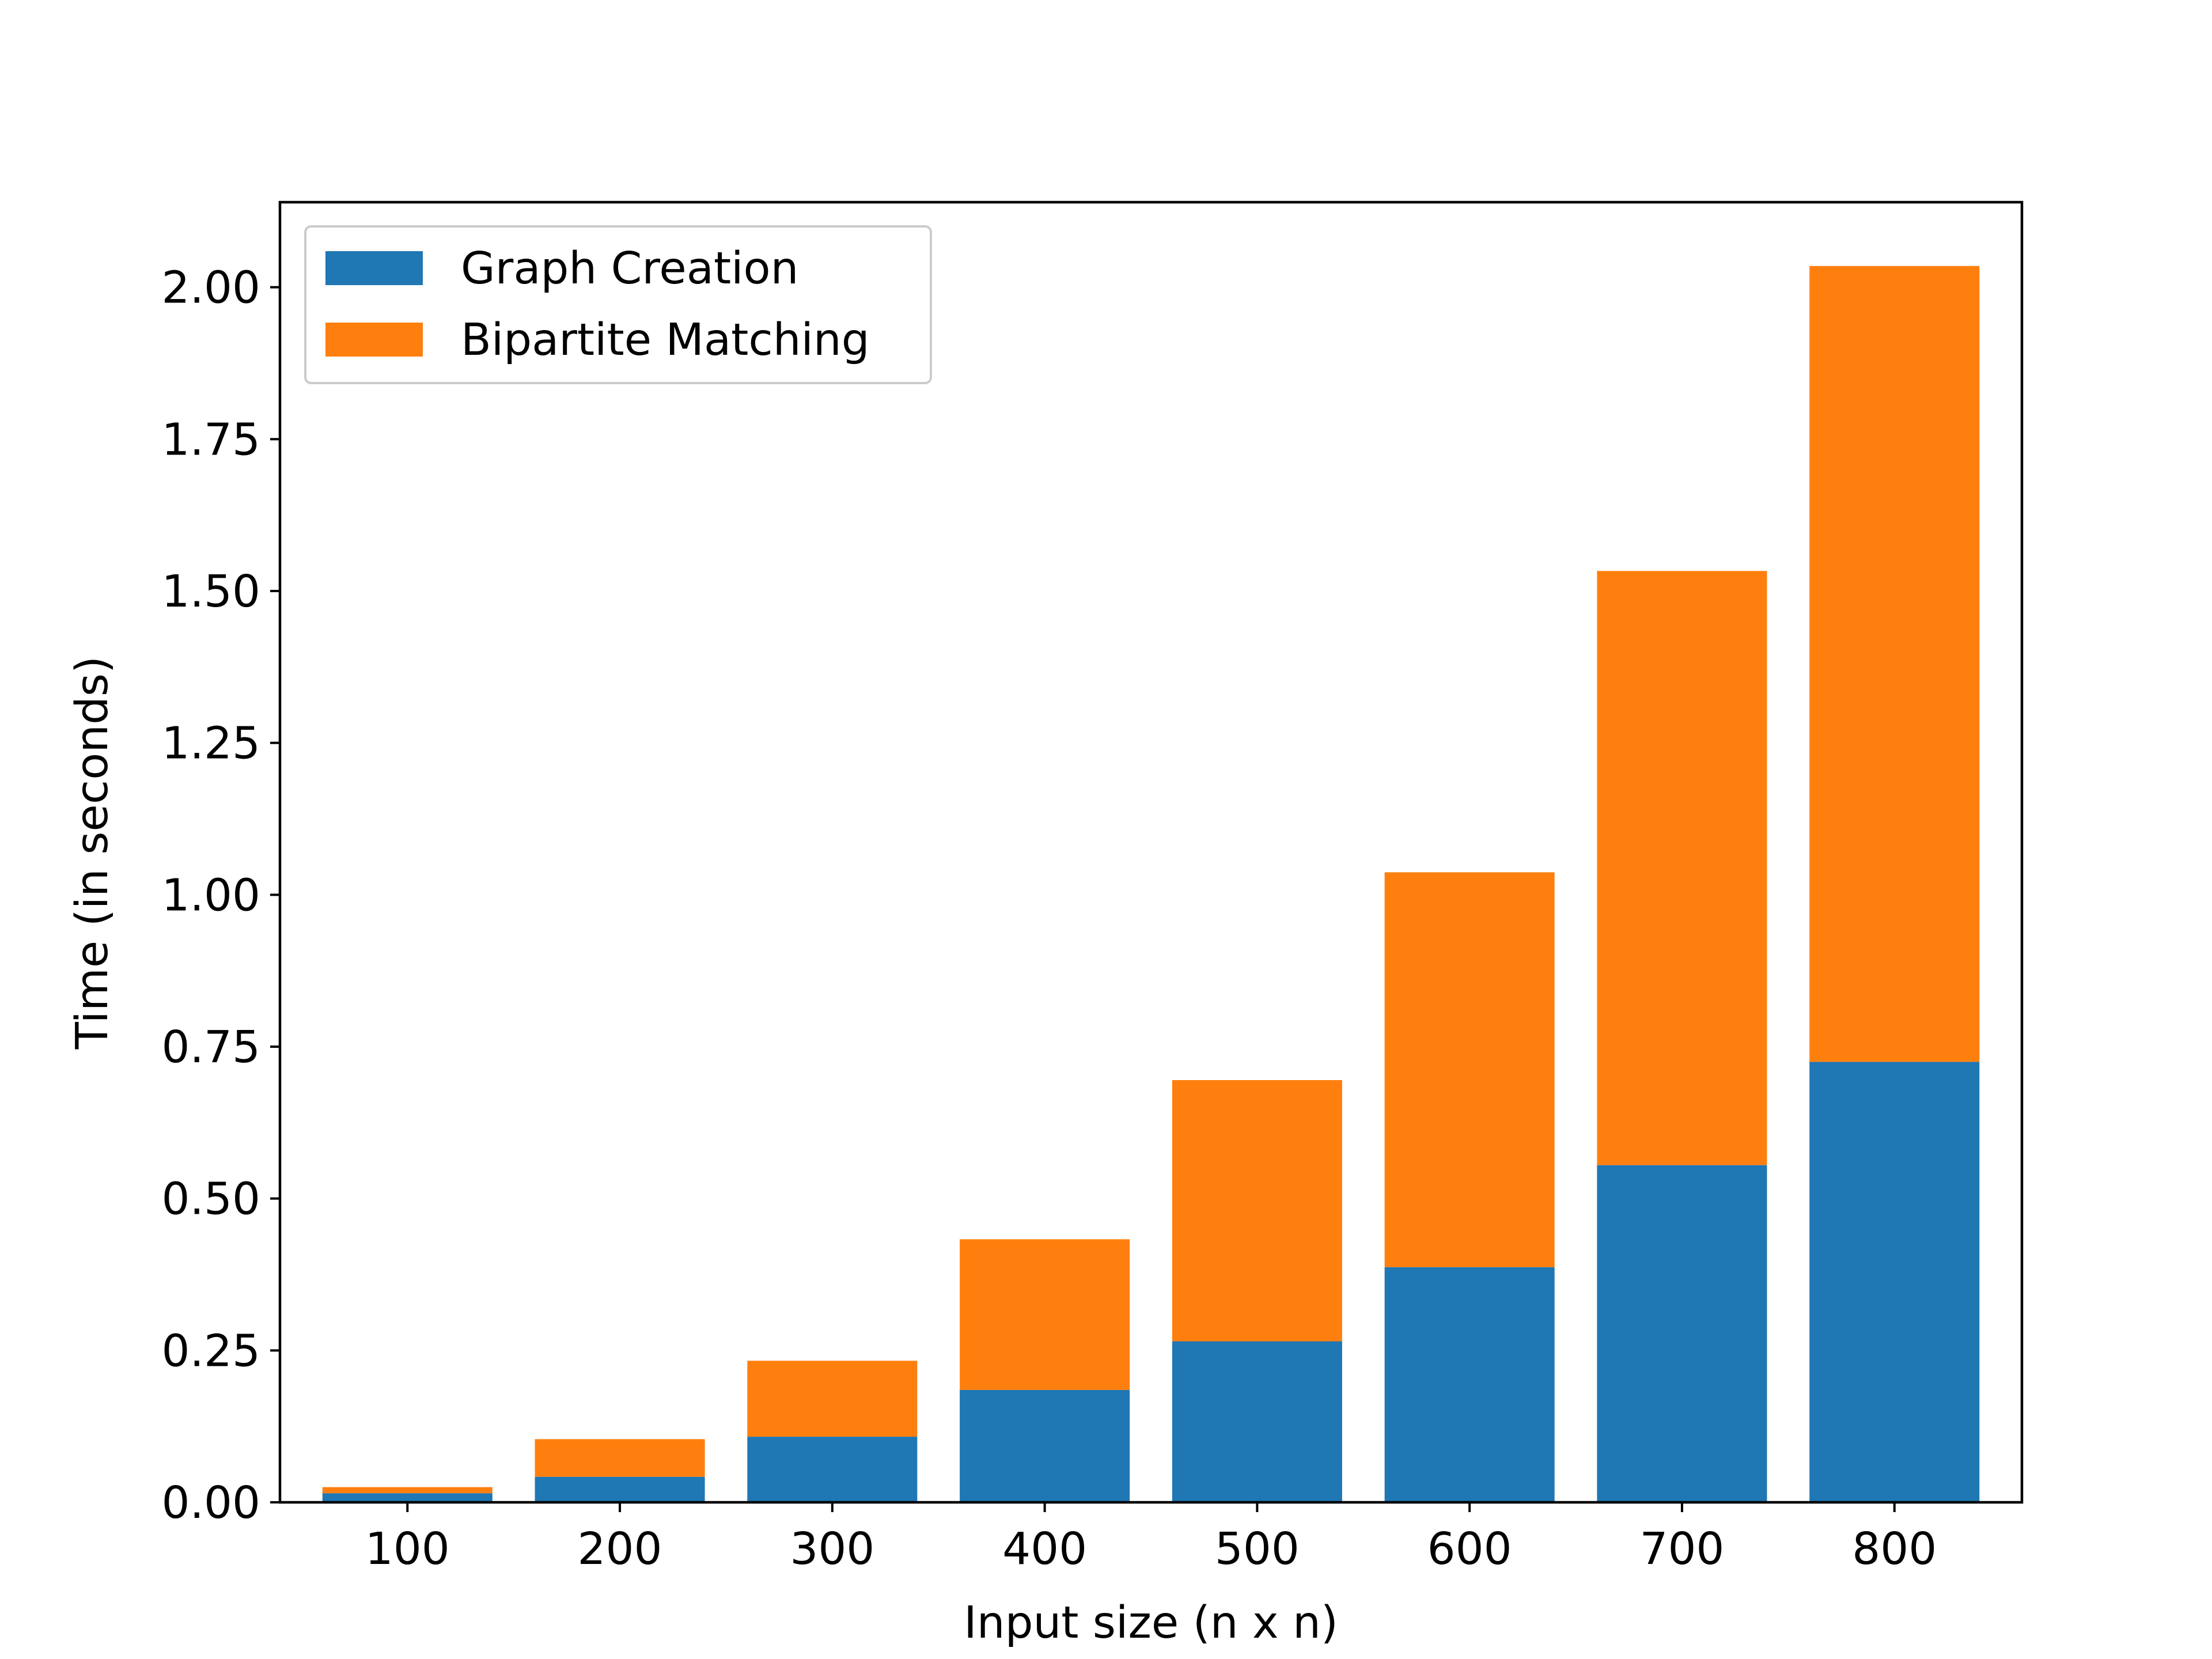 This screenshot has height=1659, width=2212. Describe the element at coordinates (665, 340) in the screenshot. I see `legend-label-bipartite-matching: Bipartite Matching` at that location.